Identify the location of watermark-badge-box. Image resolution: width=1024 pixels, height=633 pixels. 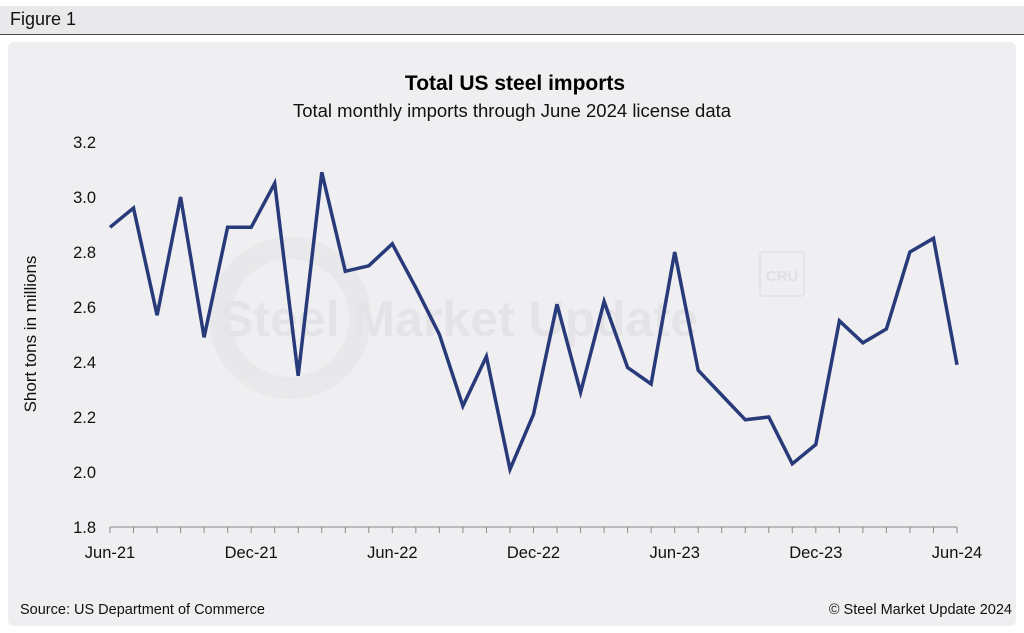
(782, 274).